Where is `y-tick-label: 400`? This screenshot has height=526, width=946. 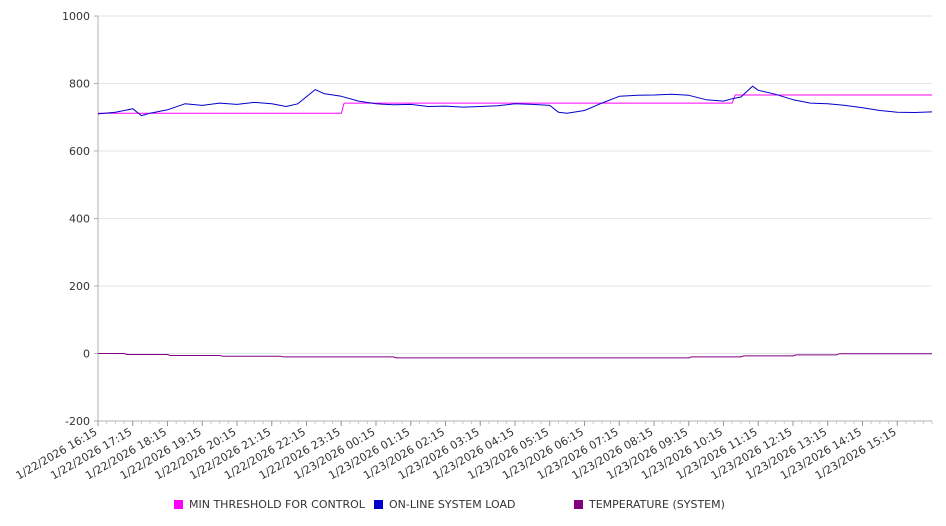 y-tick-label: 400 is located at coordinates (79, 219).